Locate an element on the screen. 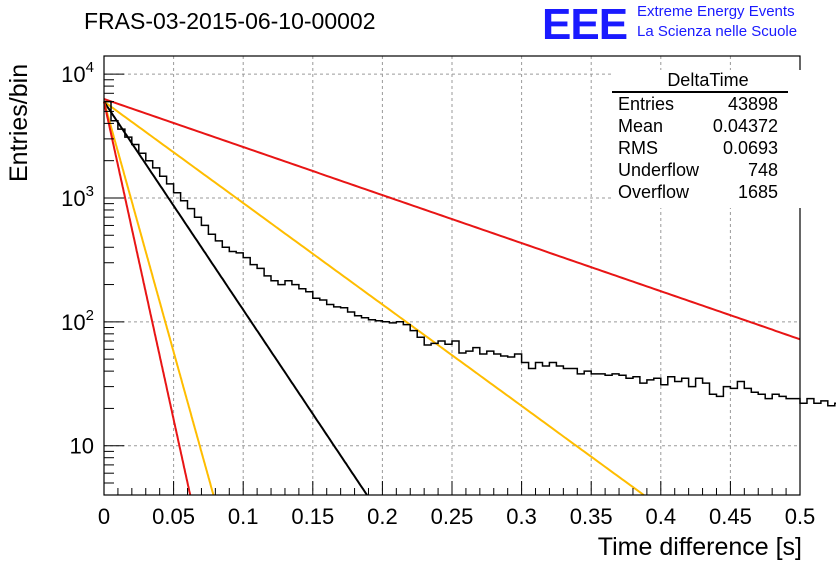 This screenshot has width=836, height=572. x-tick-label: 0.2 is located at coordinates (382, 516).